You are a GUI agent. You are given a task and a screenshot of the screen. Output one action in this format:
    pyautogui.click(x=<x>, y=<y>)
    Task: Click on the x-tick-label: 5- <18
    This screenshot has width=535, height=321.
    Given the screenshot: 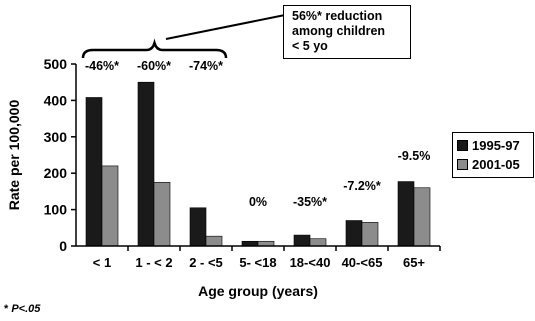 What is the action you would take?
    pyautogui.click(x=257, y=262)
    